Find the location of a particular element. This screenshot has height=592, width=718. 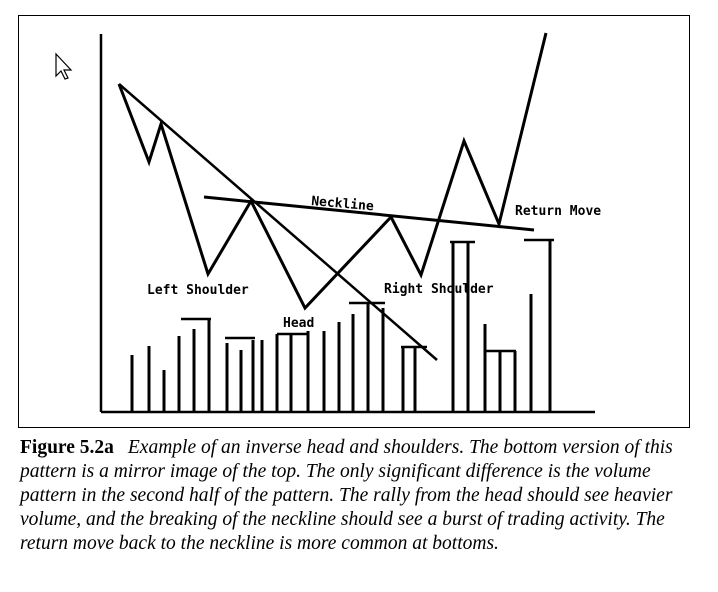

neckline is located at coordinates (369, 213).